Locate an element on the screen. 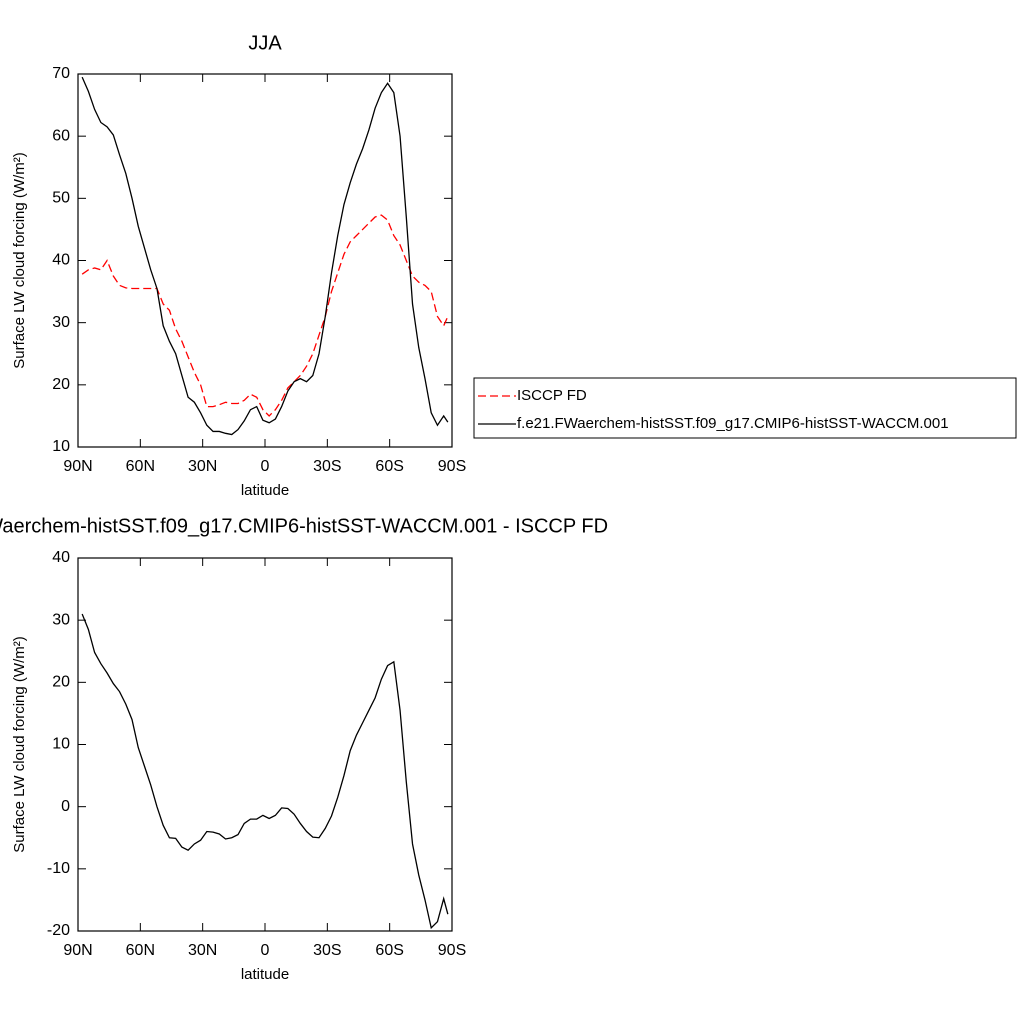  legend-label: ISCCP FD is located at coordinates (552, 395).